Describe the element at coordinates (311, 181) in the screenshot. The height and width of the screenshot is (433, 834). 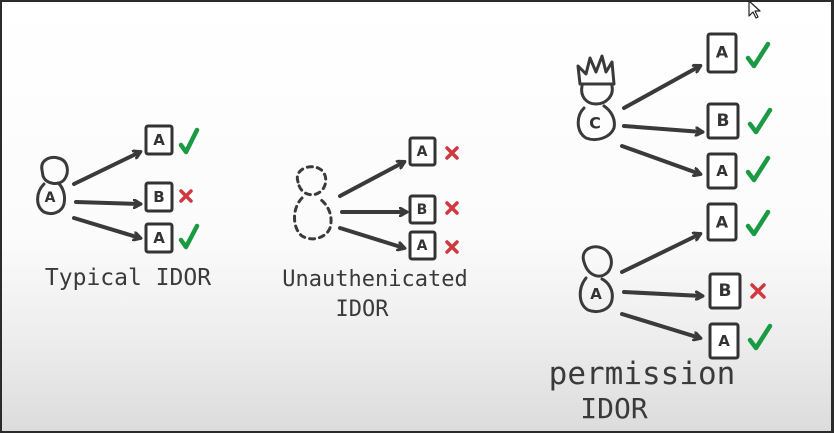
I see `anonymous-head-icon` at that location.